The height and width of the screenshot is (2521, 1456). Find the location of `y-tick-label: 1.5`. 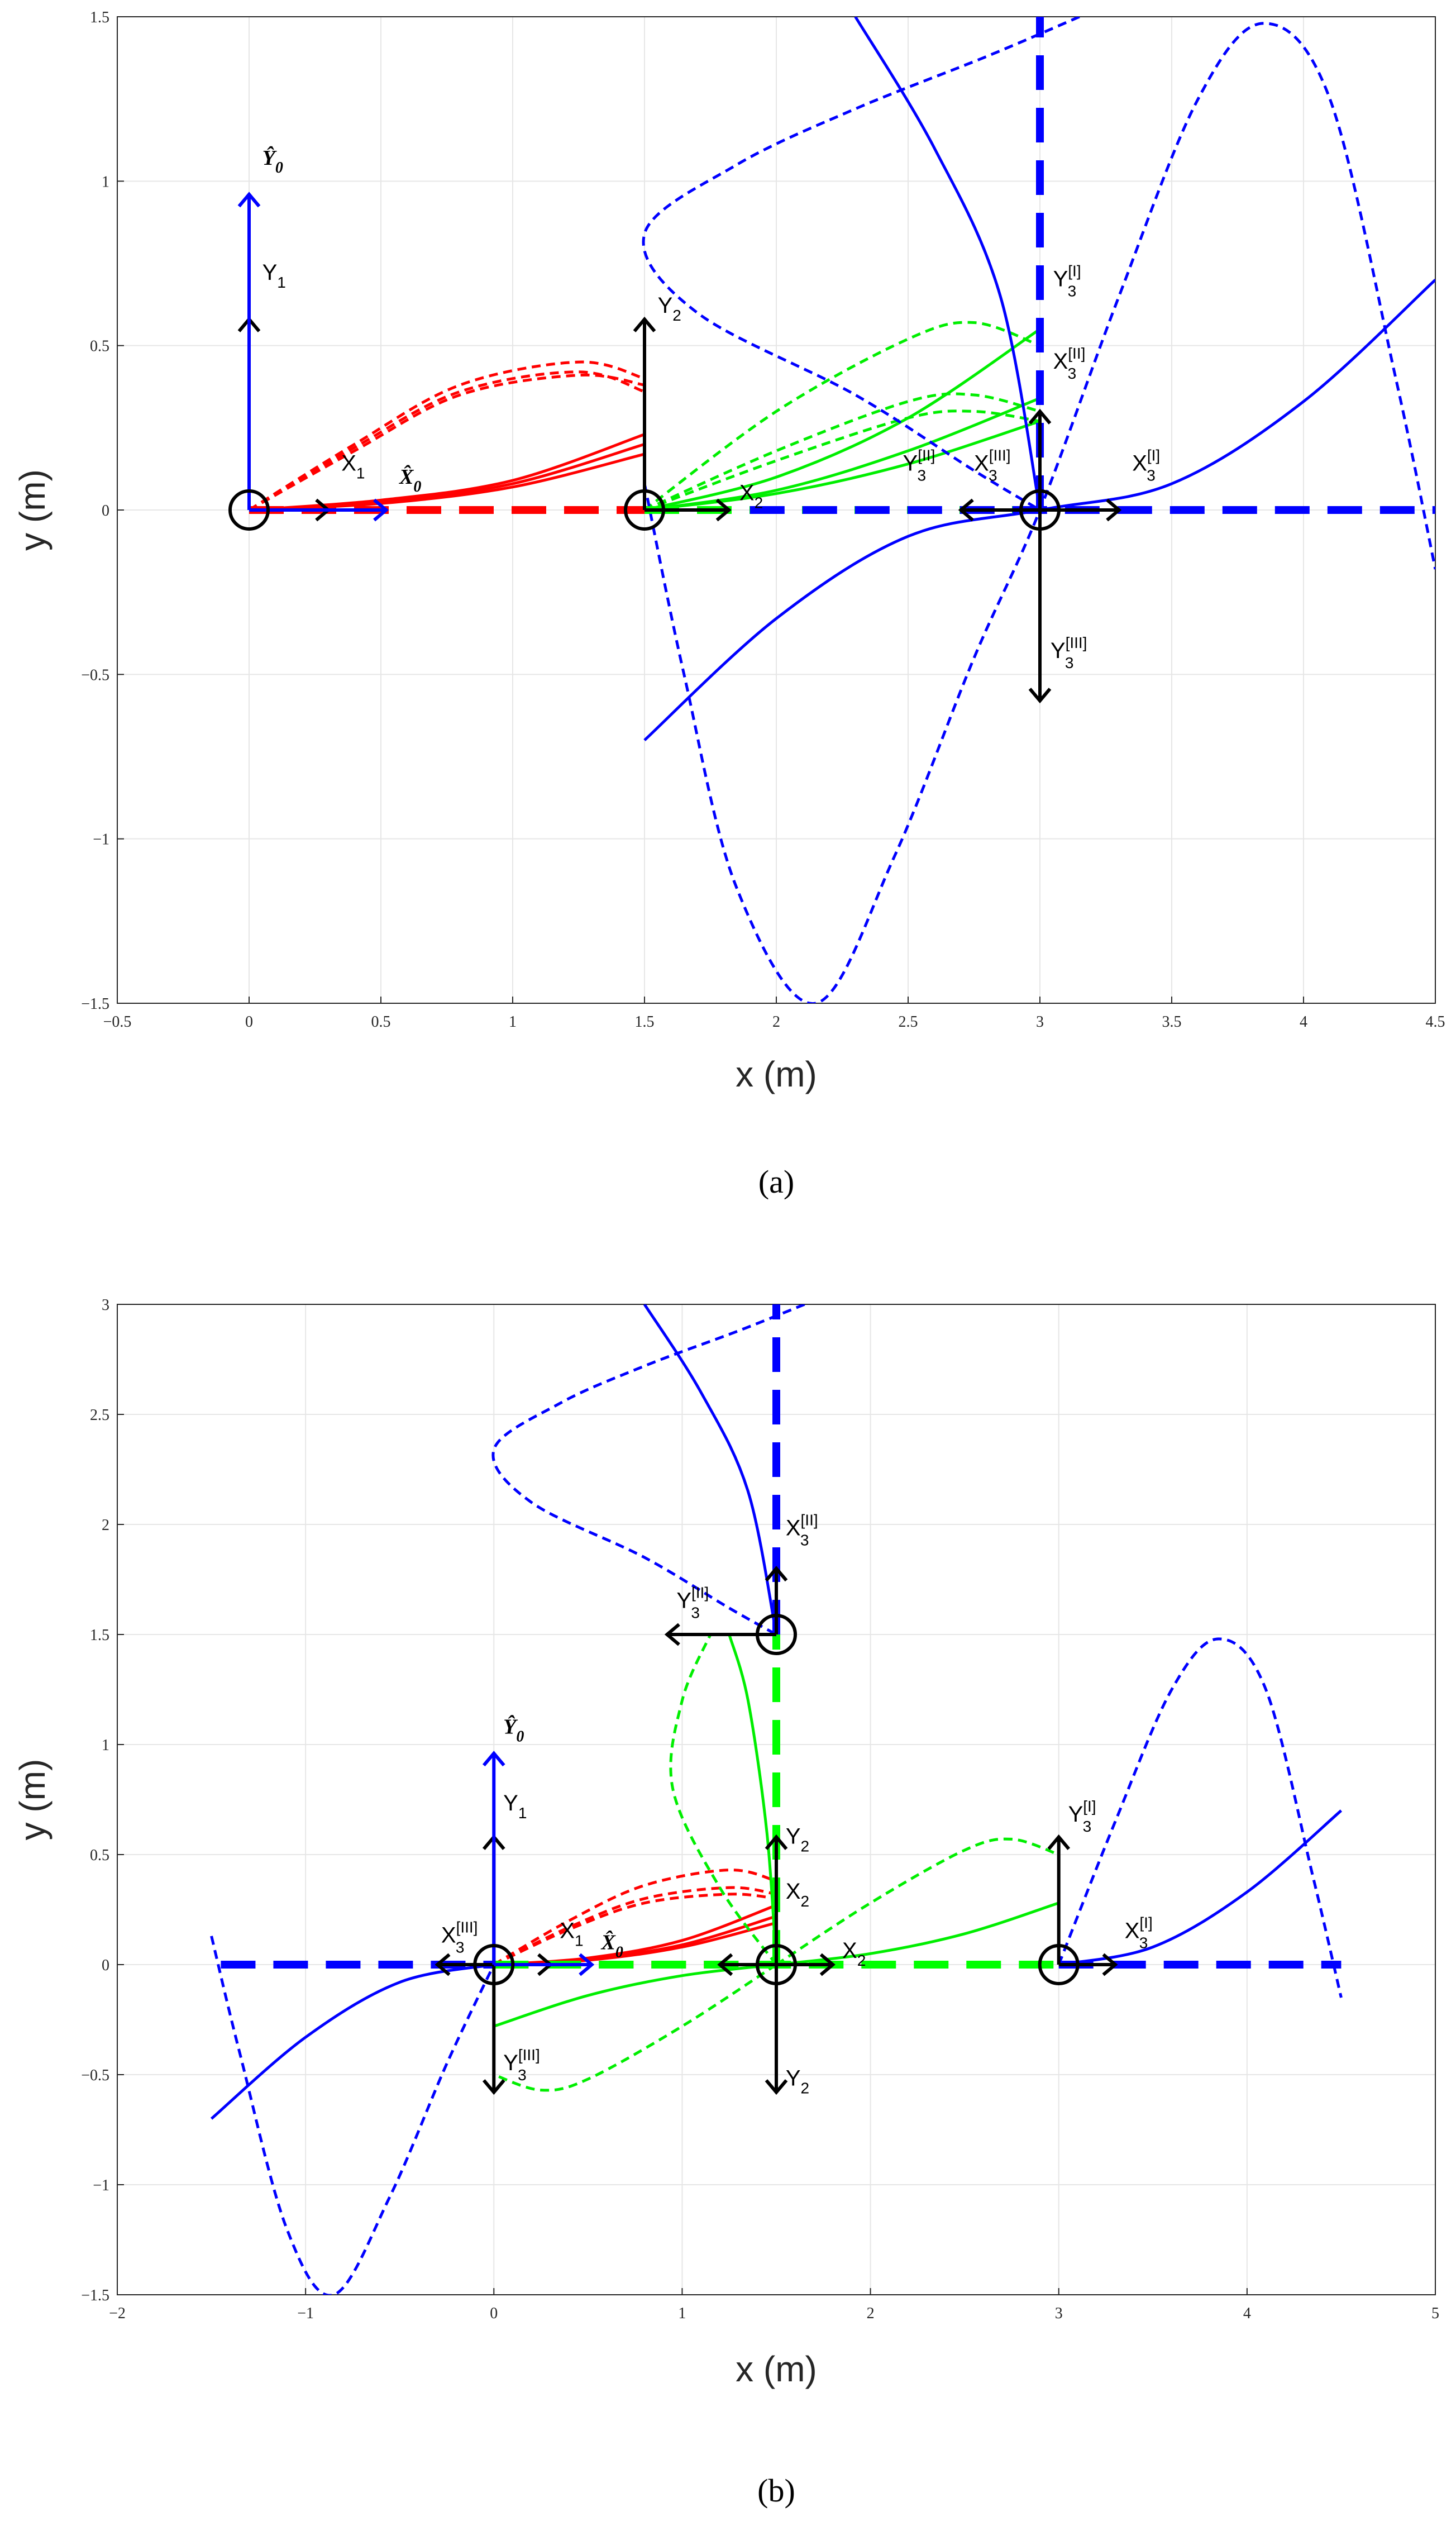

y-tick-label: 1.5 is located at coordinates (99, 17).